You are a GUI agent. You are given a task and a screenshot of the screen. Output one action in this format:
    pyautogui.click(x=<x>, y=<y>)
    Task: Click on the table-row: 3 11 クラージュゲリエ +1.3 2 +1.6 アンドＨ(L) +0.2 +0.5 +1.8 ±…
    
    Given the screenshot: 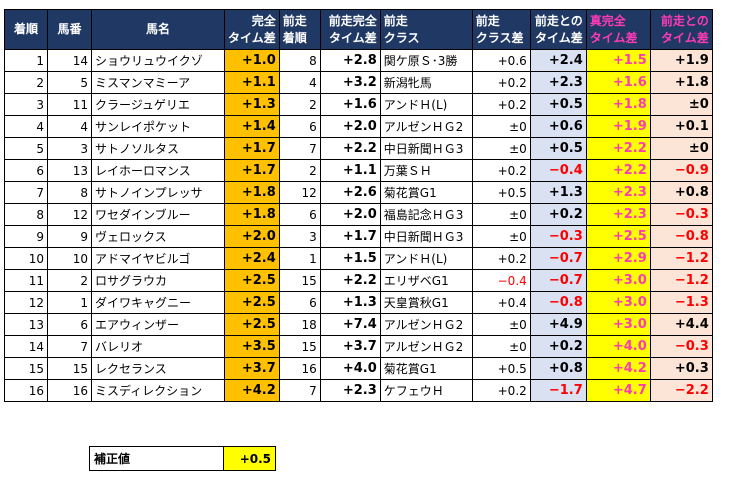 What is the action you would take?
    pyautogui.click(x=358, y=104)
    